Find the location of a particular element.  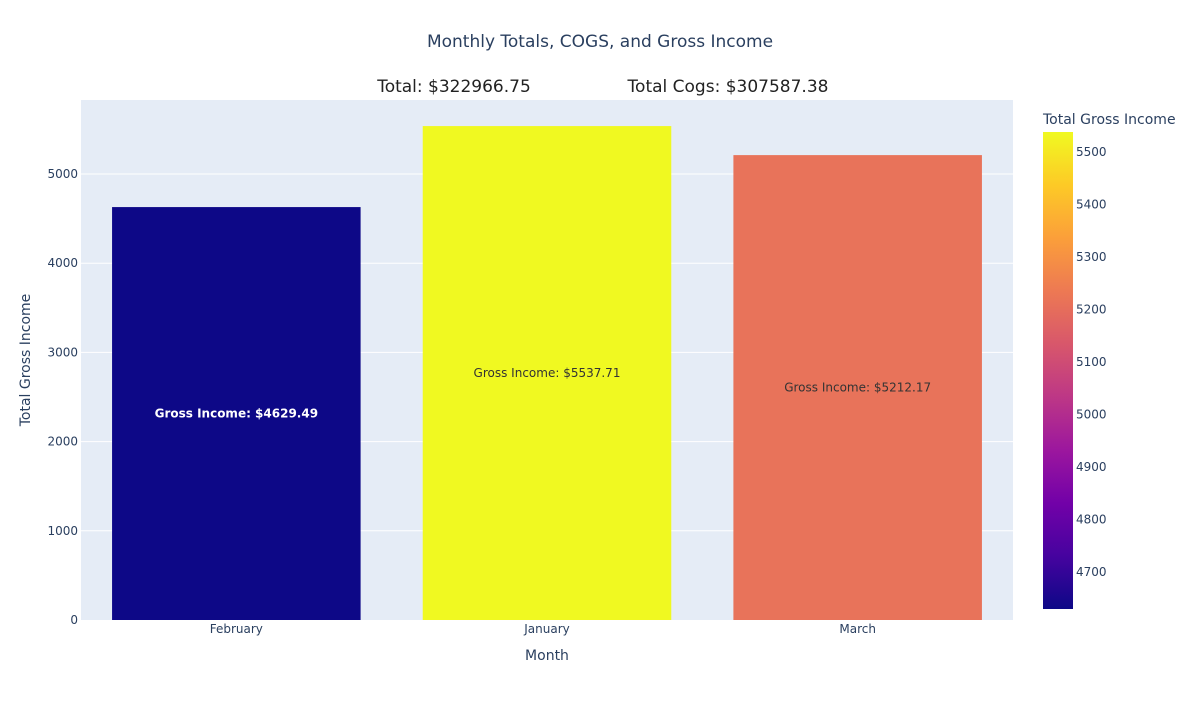

bar-data-label: Gross Income: $5212.17 is located at coordinates (857, 388).